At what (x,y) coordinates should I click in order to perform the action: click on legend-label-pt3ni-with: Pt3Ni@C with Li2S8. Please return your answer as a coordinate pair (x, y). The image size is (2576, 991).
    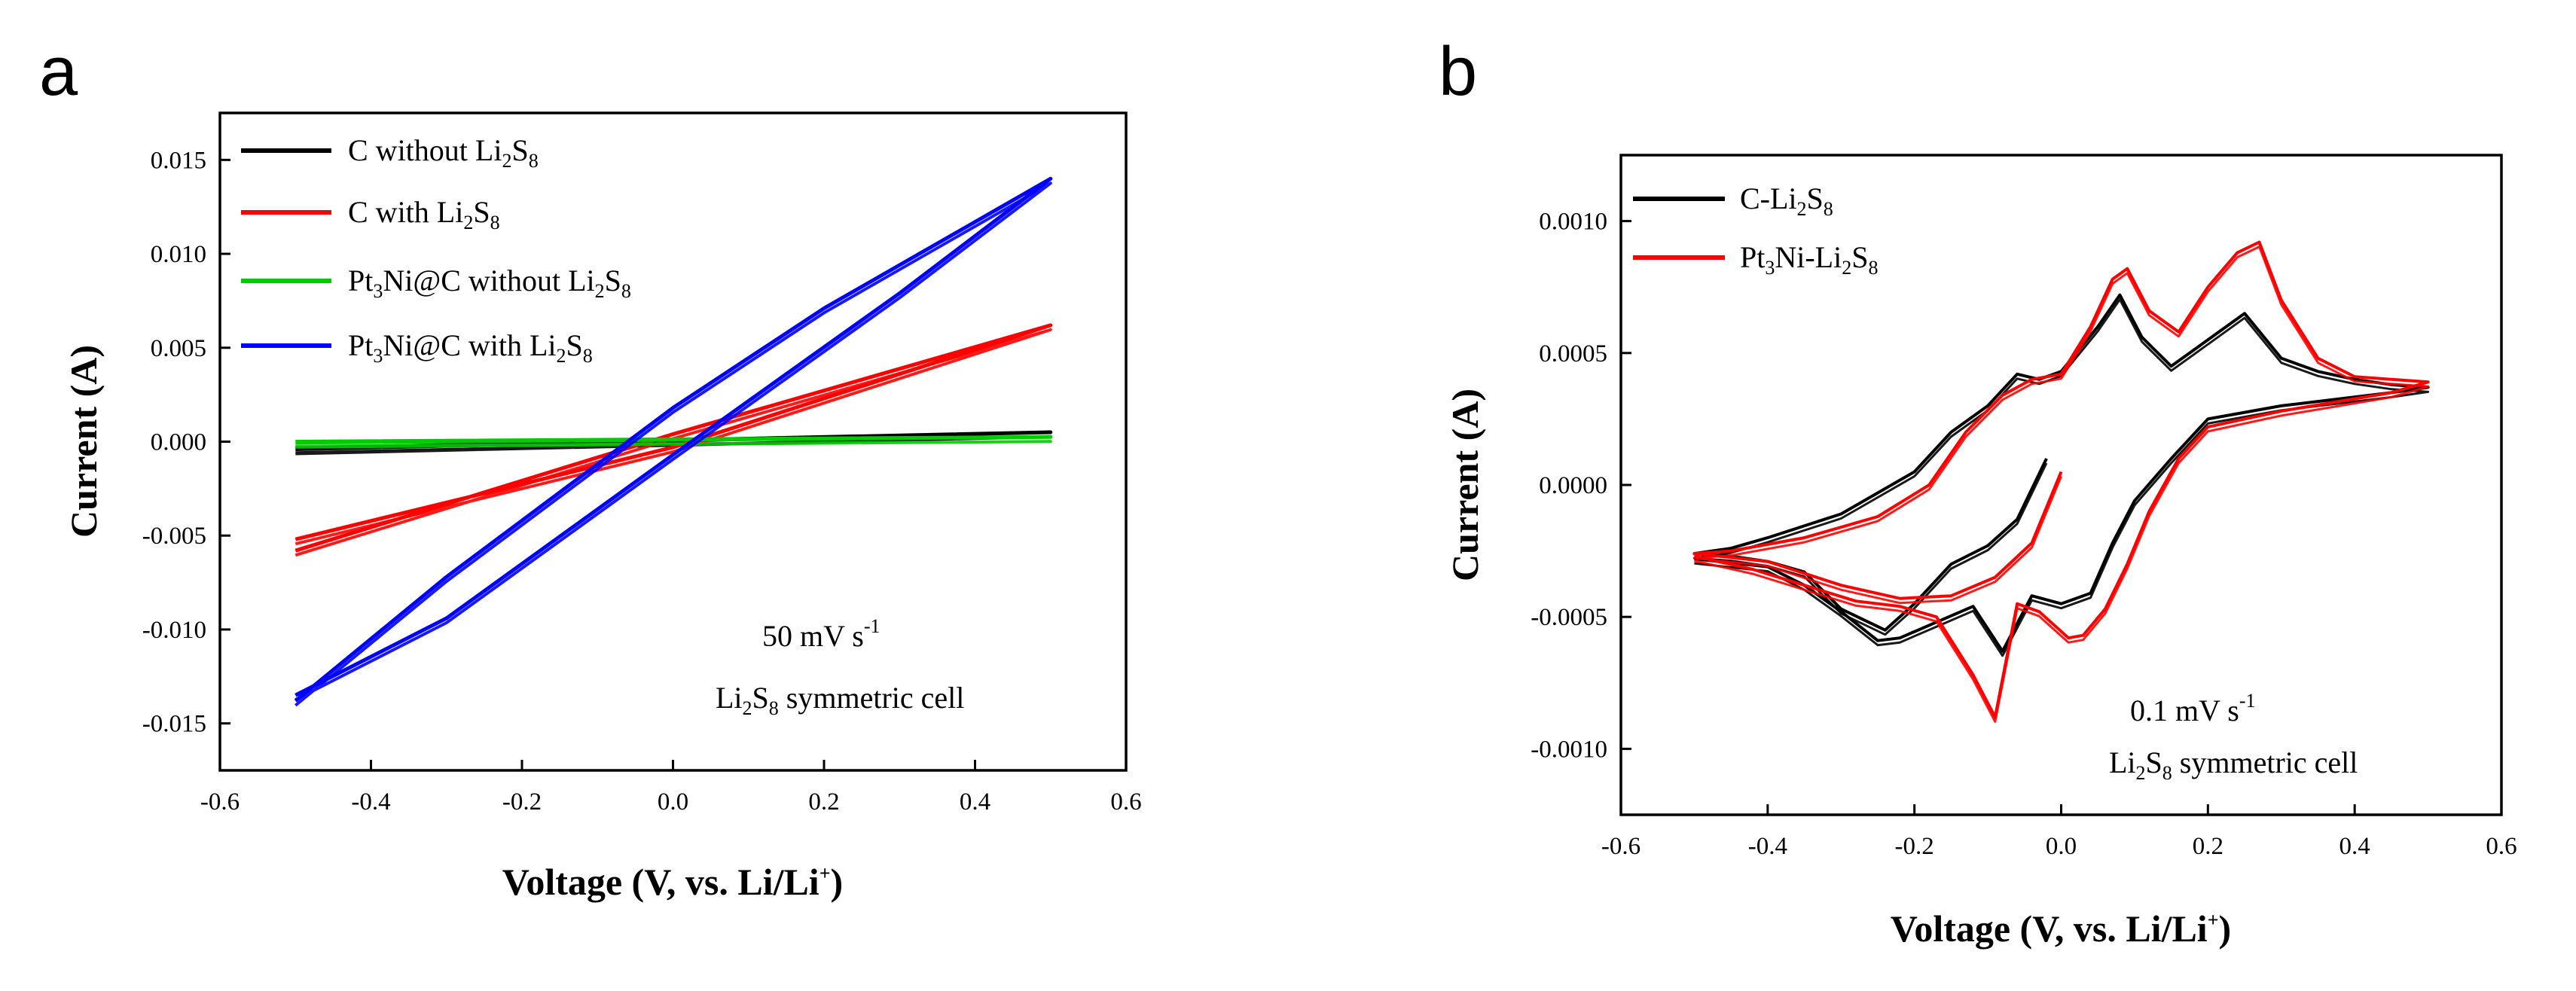
    Looking at the image, I should click on (471, 347).